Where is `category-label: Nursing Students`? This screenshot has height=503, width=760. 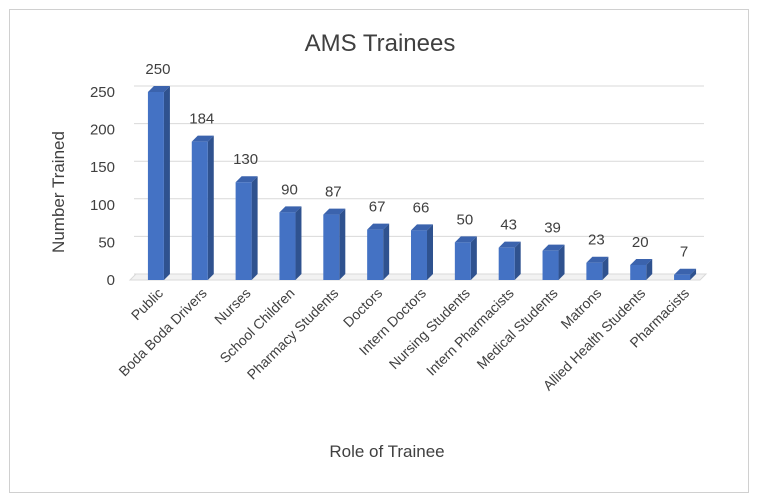
category-label: Nursing Students is located at coordinates (429, 328).